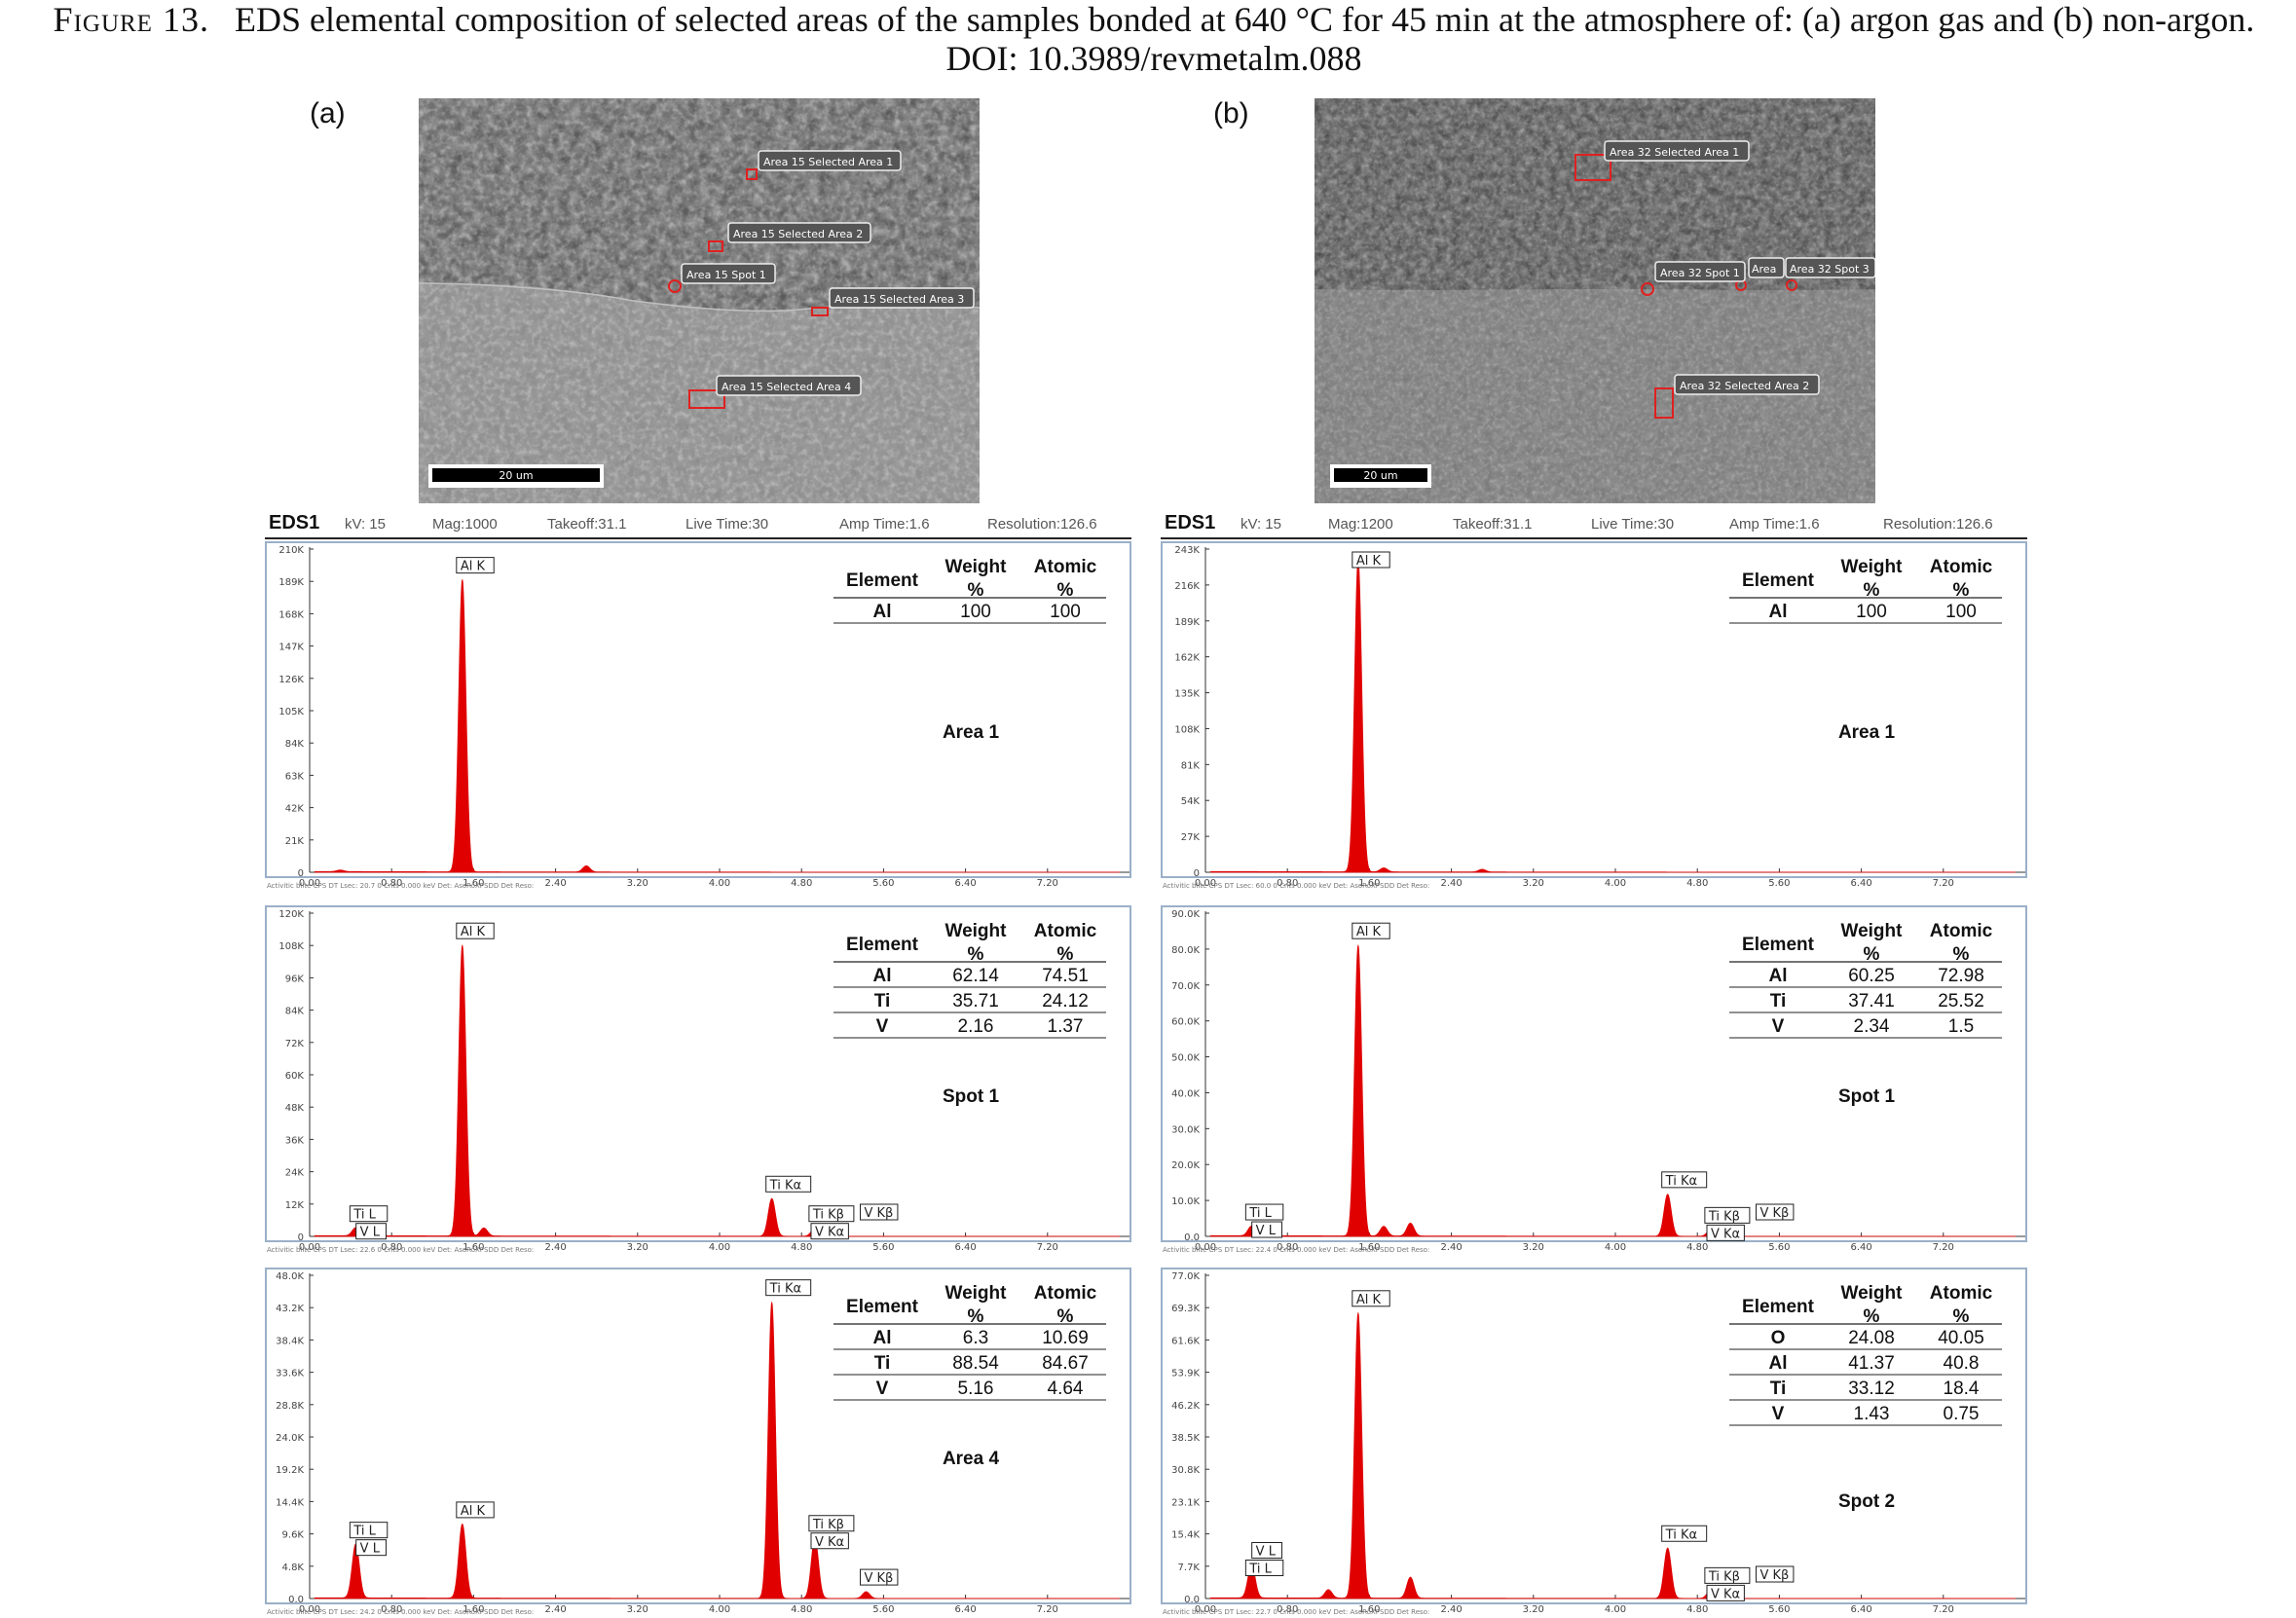 This screenshot has height=1618, width=2296. I want to click on spectrum-frame, so click(698, 709).